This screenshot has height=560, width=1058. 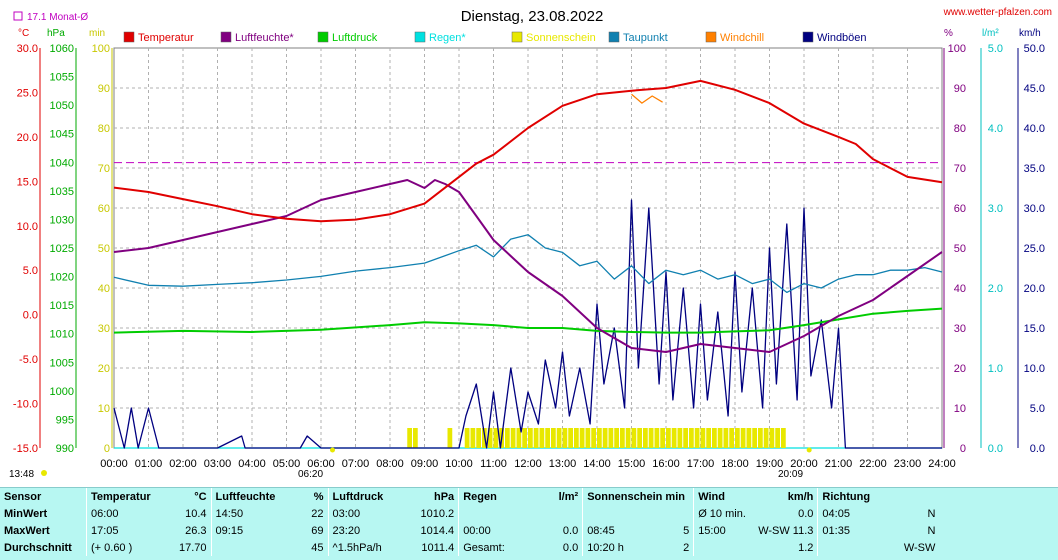 What do you see at coordinates (960, 249) in the screenshot?
I see `humidity_pct-tick-label: 50` at bounding box center [960, 249].